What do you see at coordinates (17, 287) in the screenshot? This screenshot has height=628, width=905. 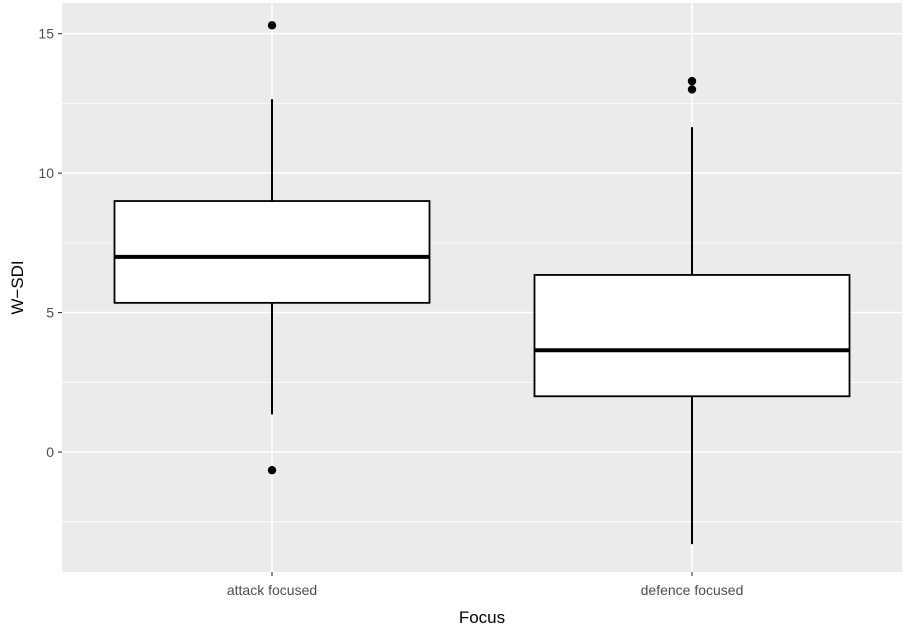 I see `y-axis-title: W−SDI` at bounding box center [17, 287].